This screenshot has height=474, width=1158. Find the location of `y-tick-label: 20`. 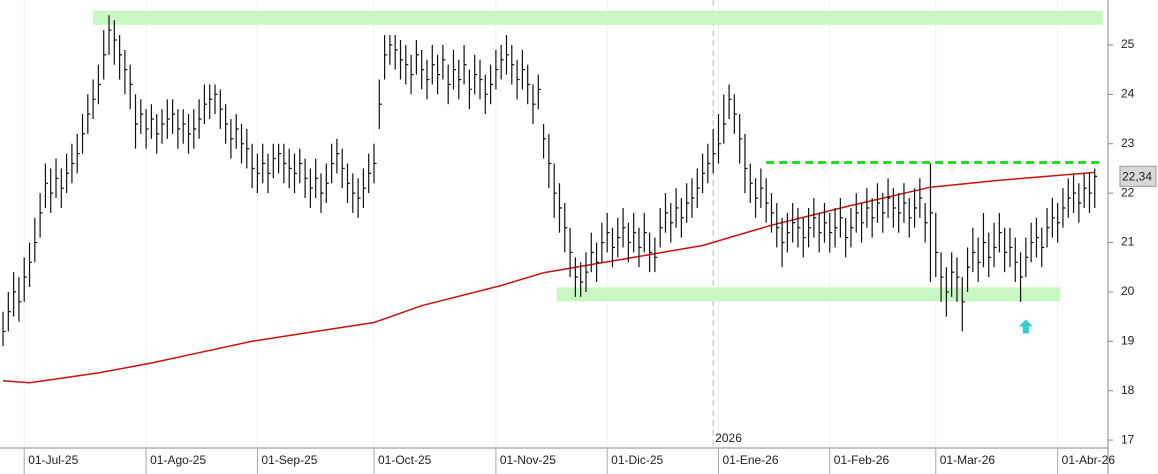

y-tick-label: 20 is located at coordinates (1128, 291).